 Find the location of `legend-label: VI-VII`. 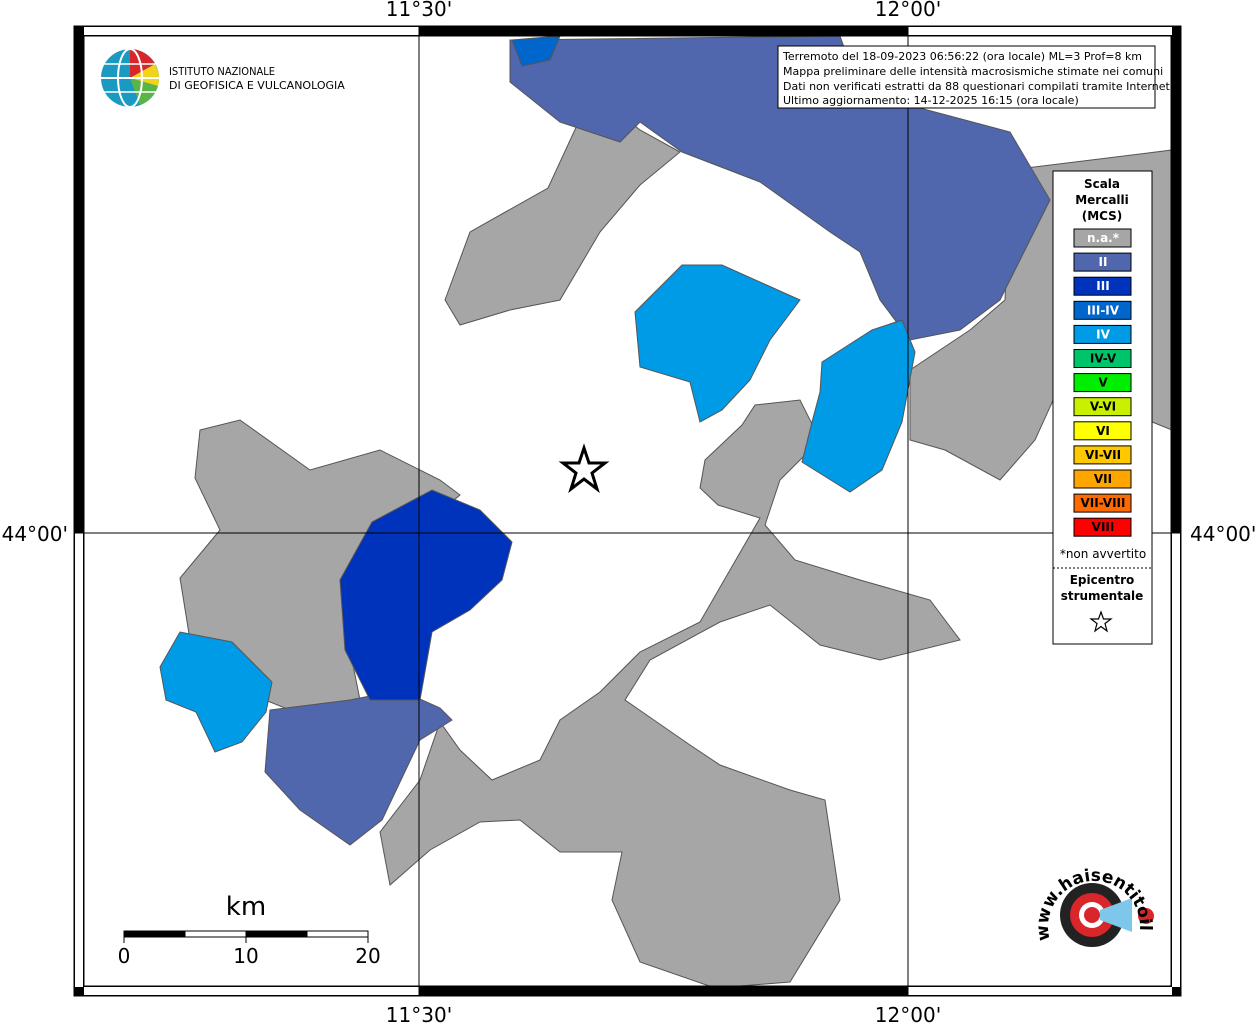

legend-label: VI-VII is located at coordinates (1103, 455).